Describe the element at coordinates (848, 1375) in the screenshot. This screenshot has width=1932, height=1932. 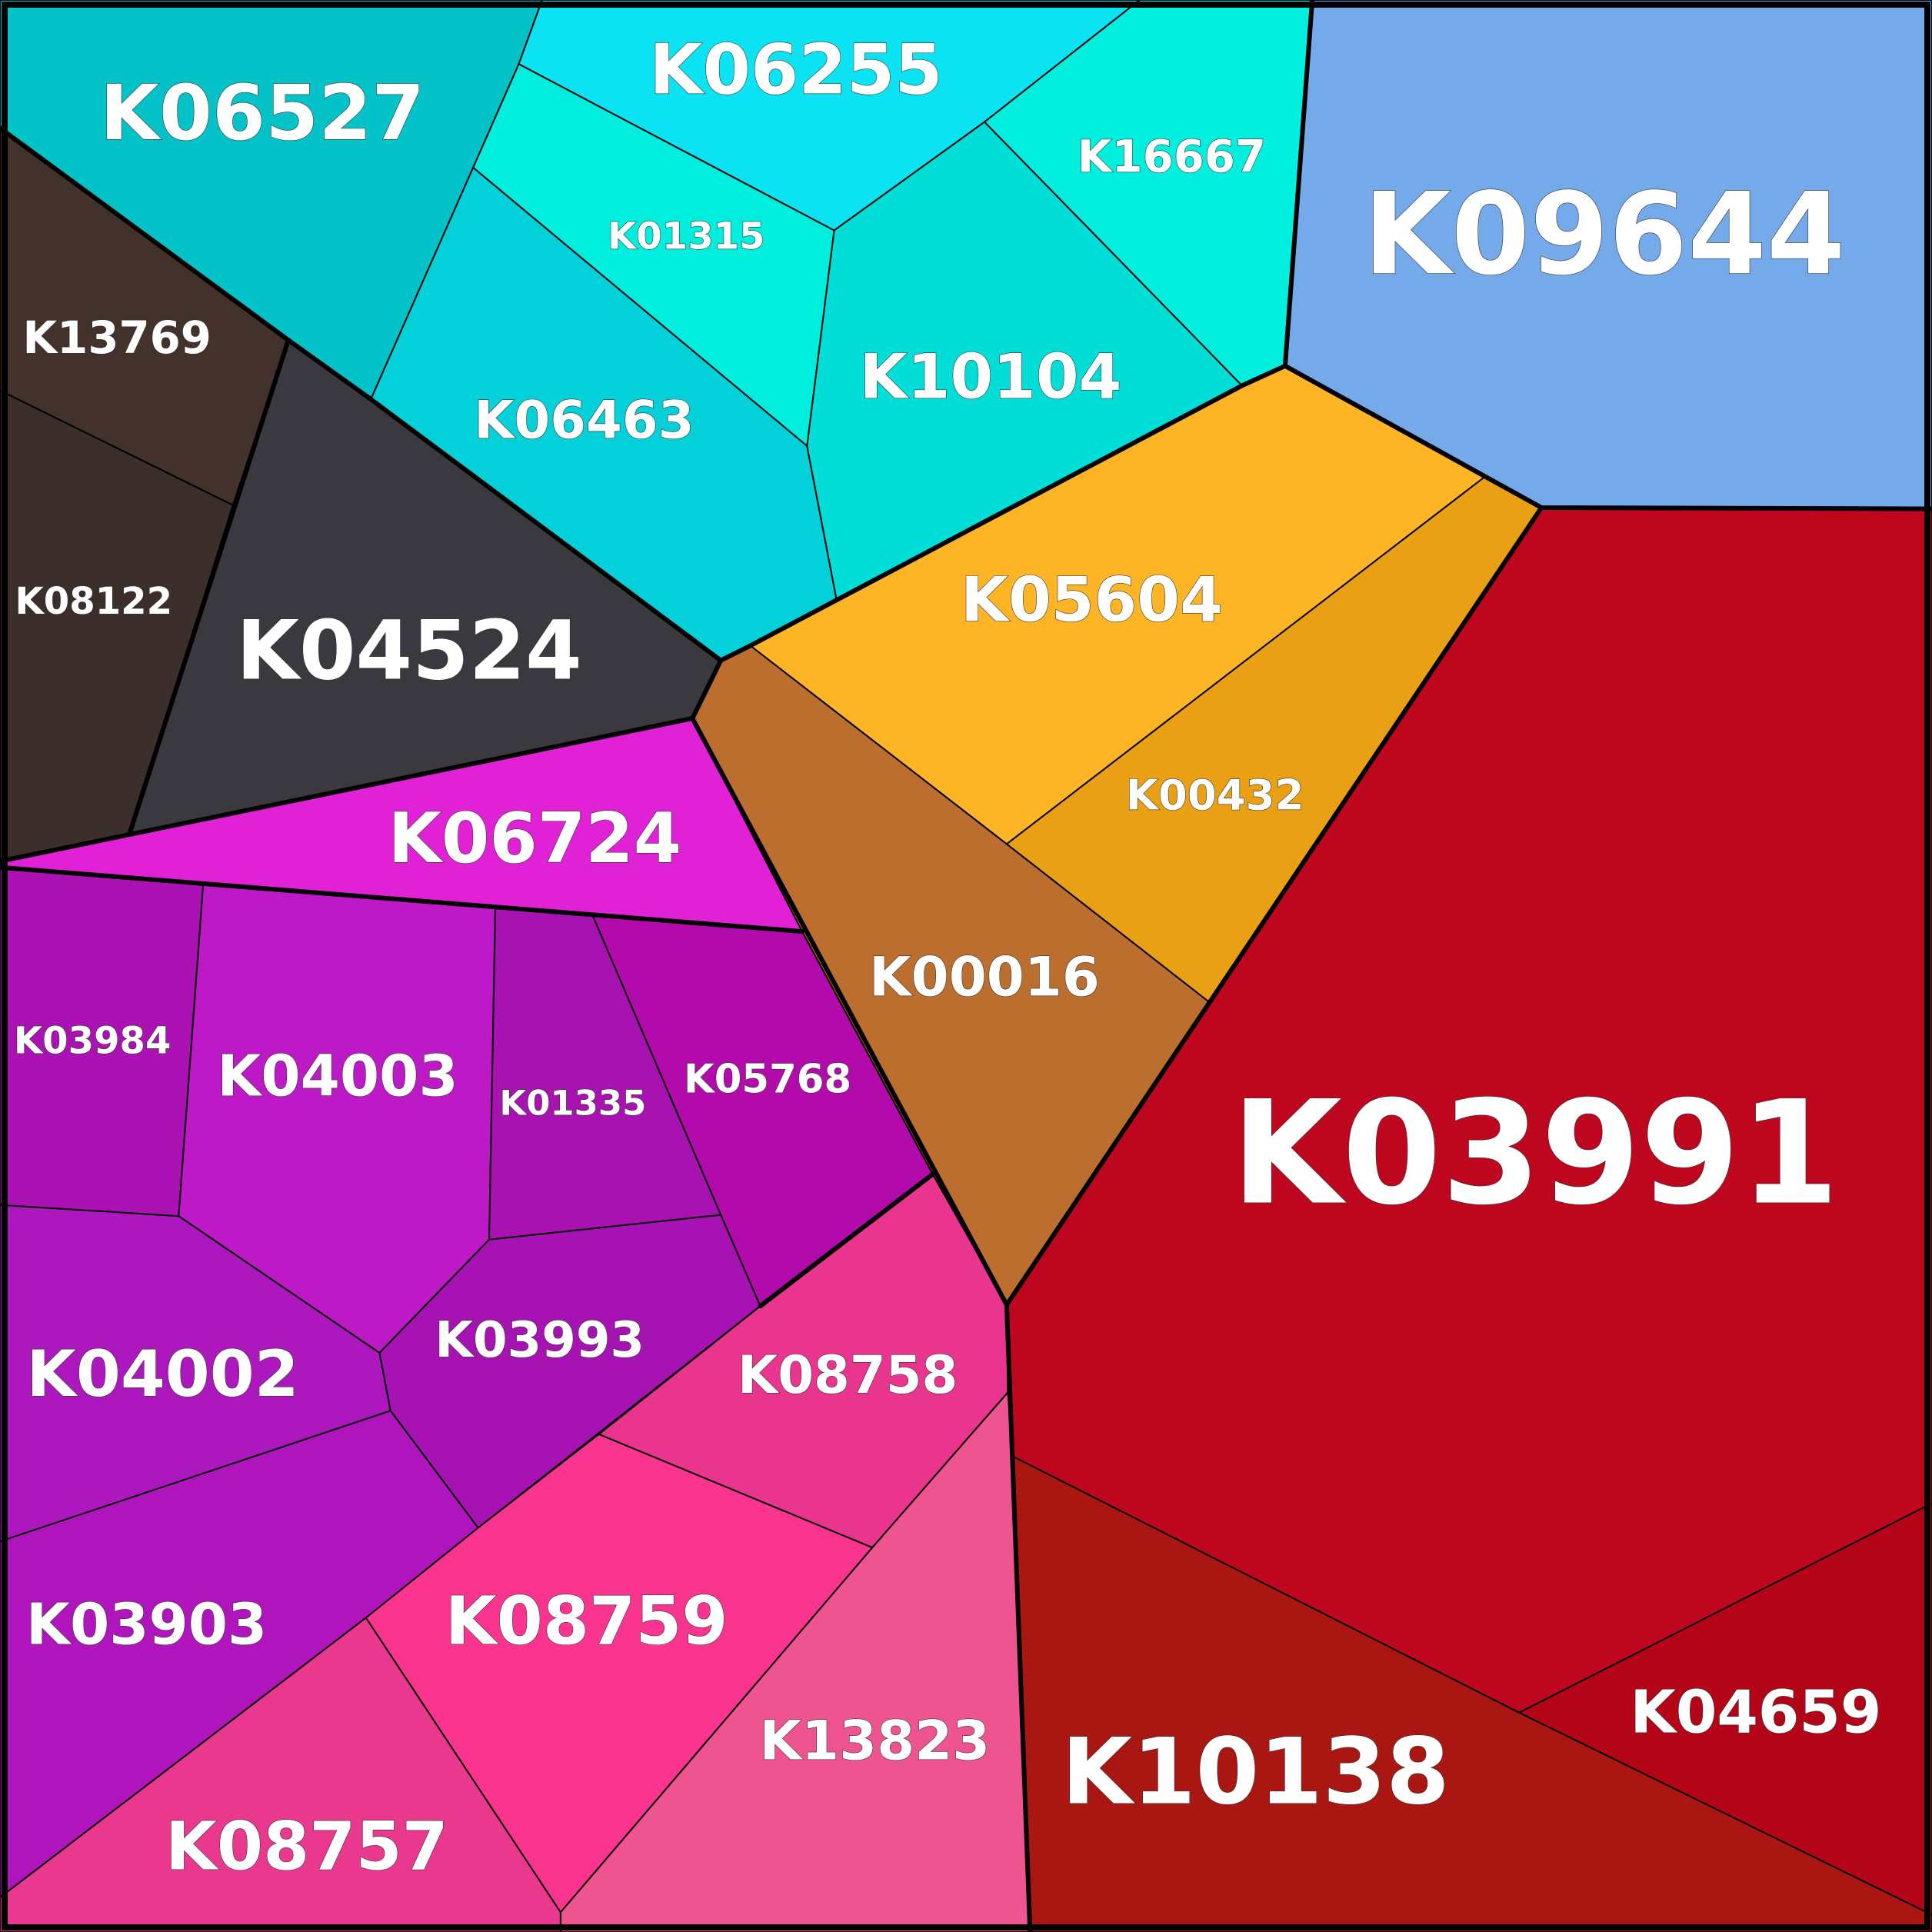
I see `cell-label-k08758: K08758` at that location.